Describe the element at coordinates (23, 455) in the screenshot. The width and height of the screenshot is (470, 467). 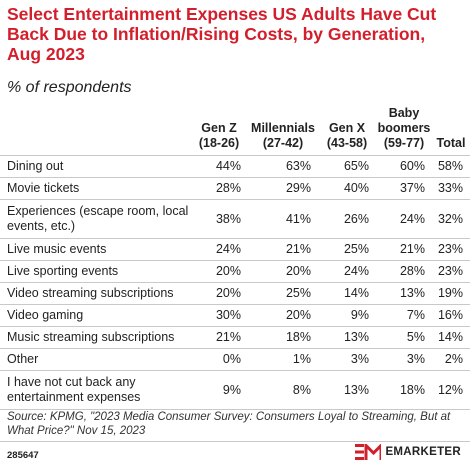
I see `chart-id: 285647` at that location.